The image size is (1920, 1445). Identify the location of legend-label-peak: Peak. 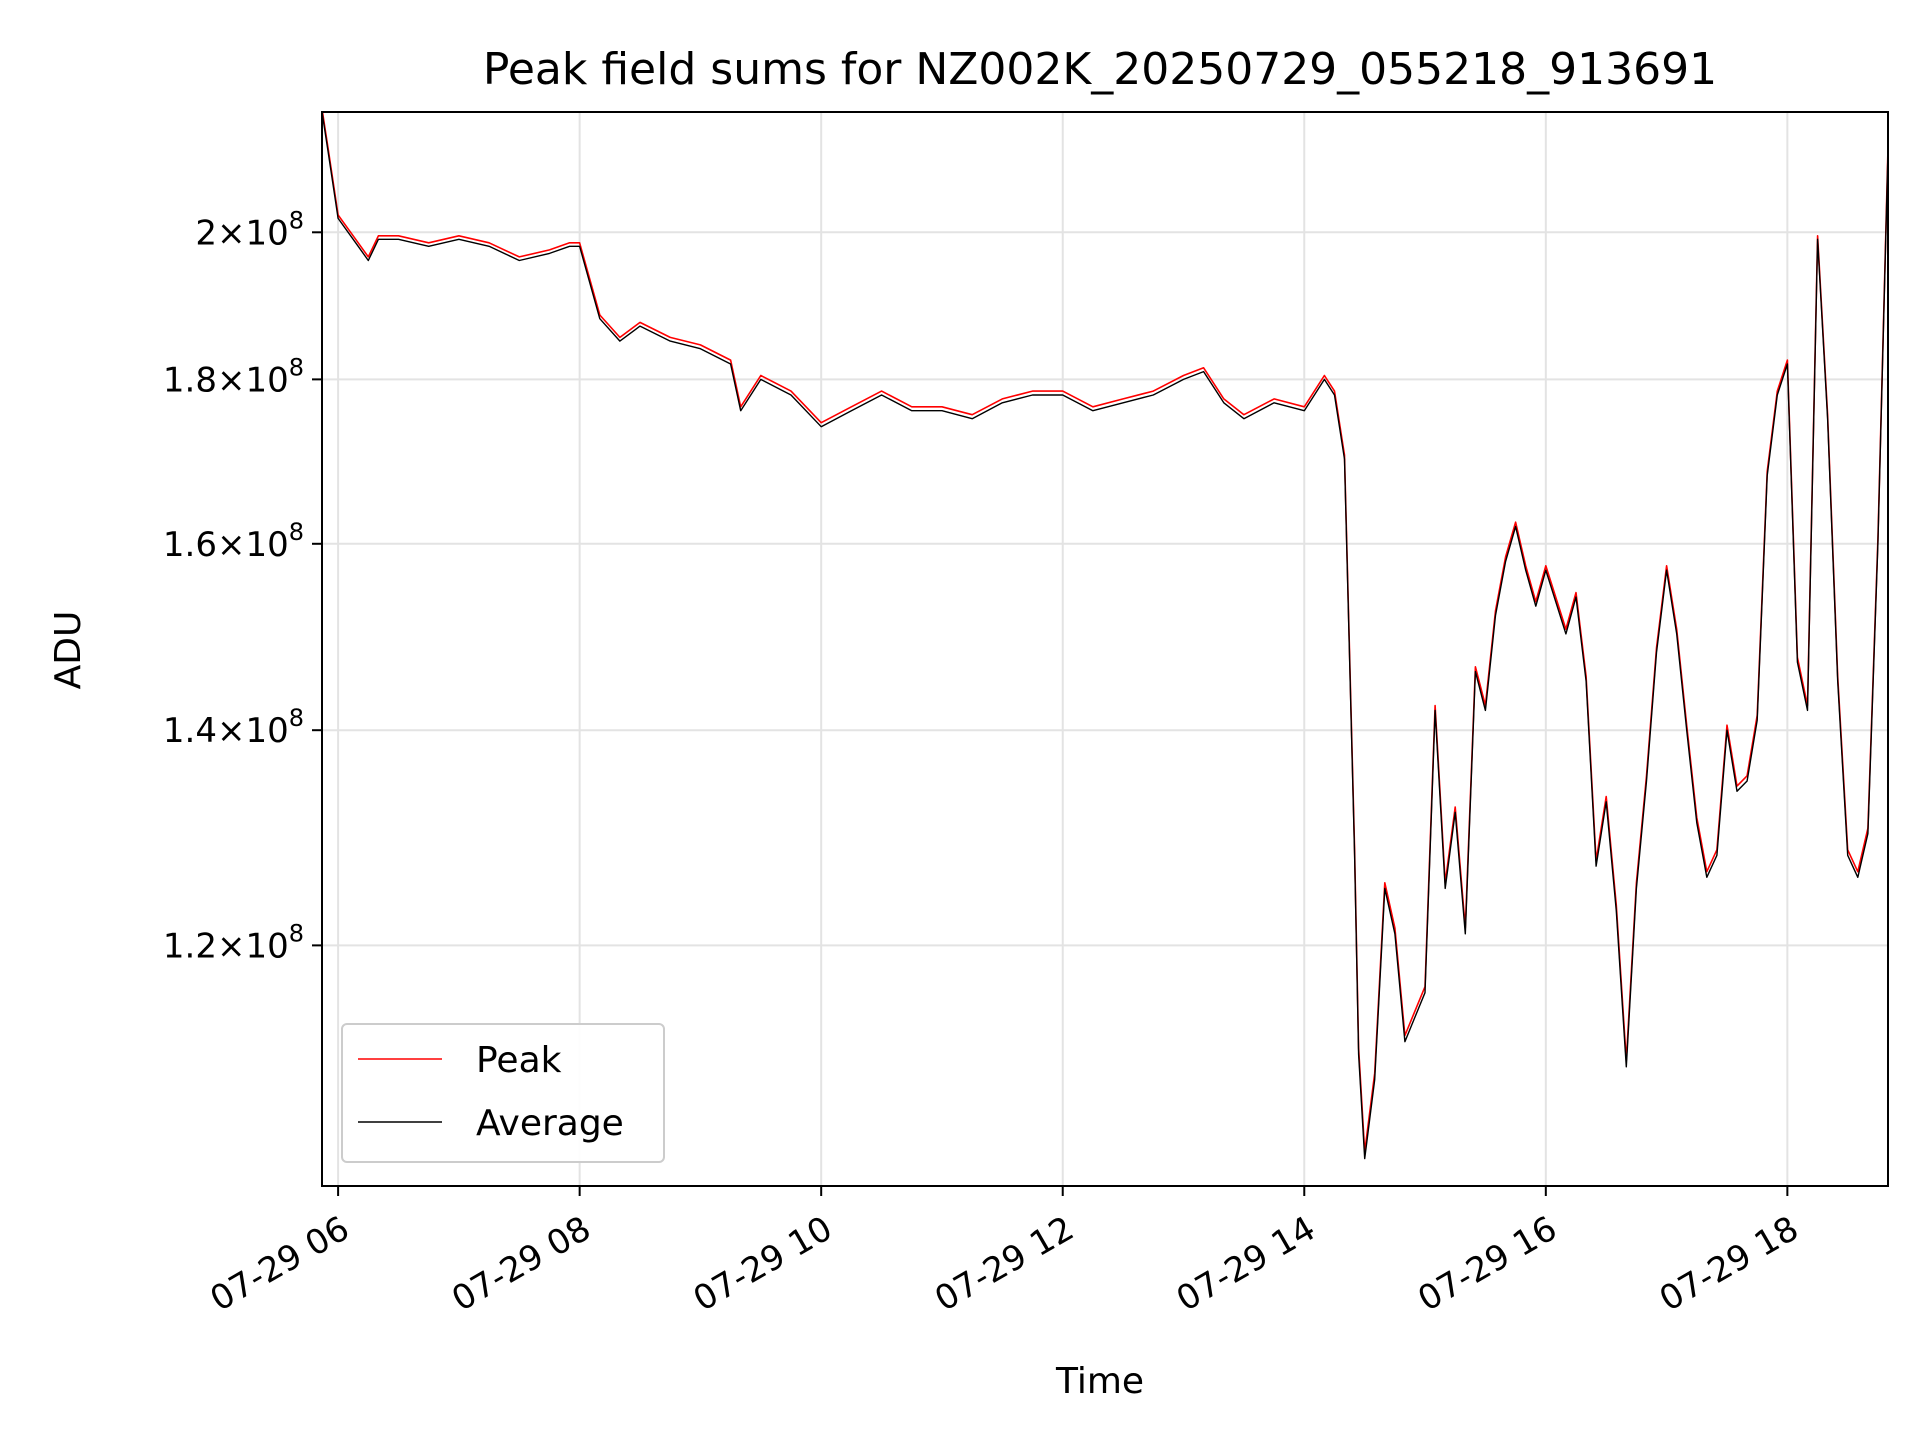
(519, 1060).